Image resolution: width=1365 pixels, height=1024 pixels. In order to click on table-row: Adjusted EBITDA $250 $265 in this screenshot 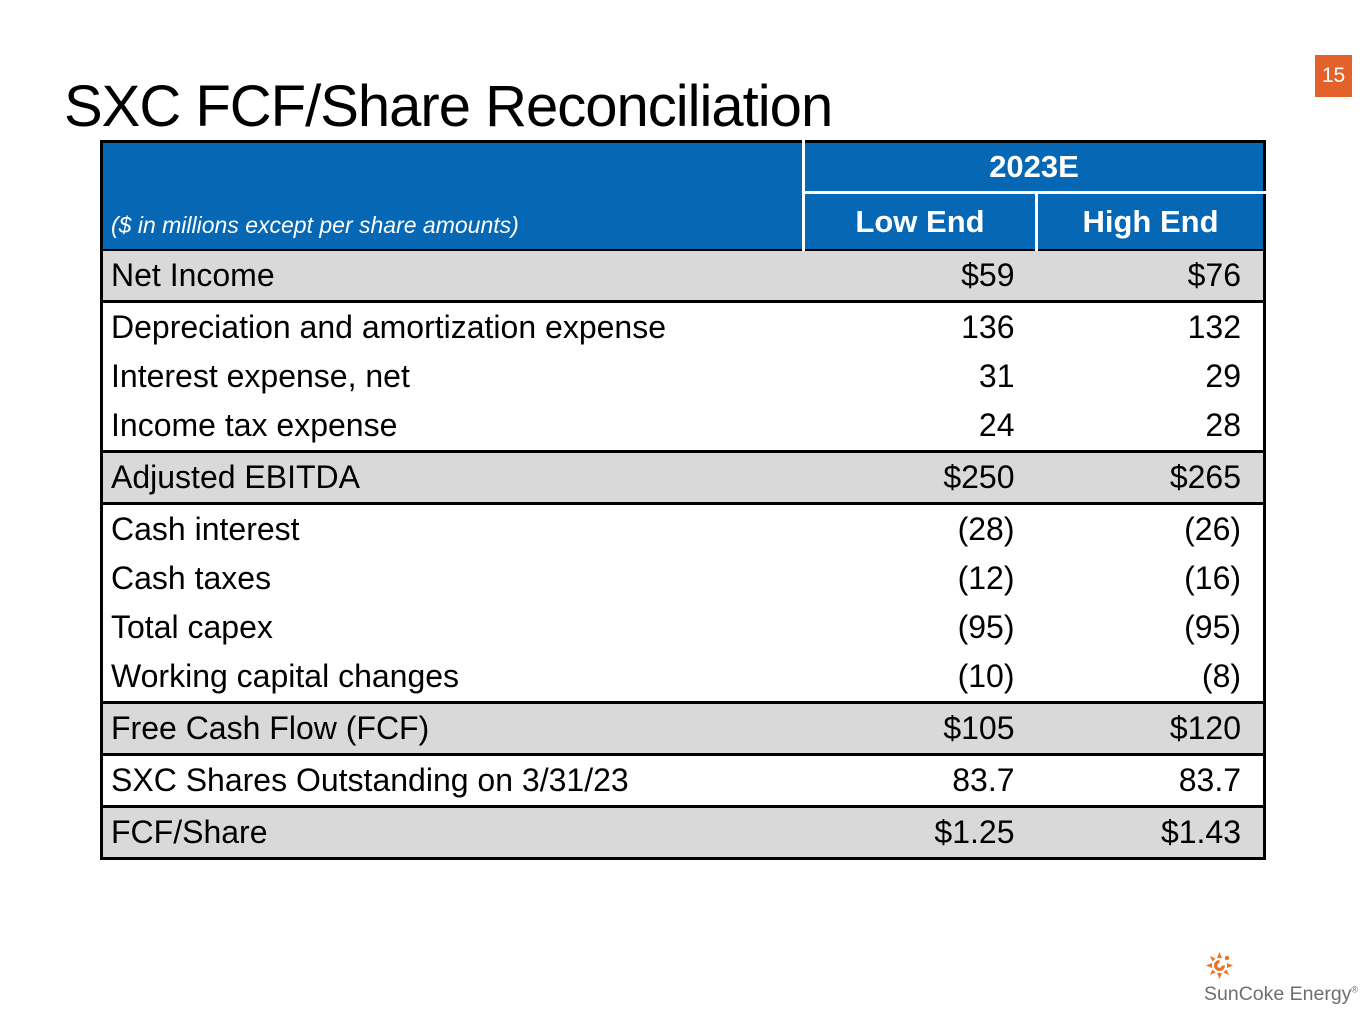, I will do `click(683, 478)`.